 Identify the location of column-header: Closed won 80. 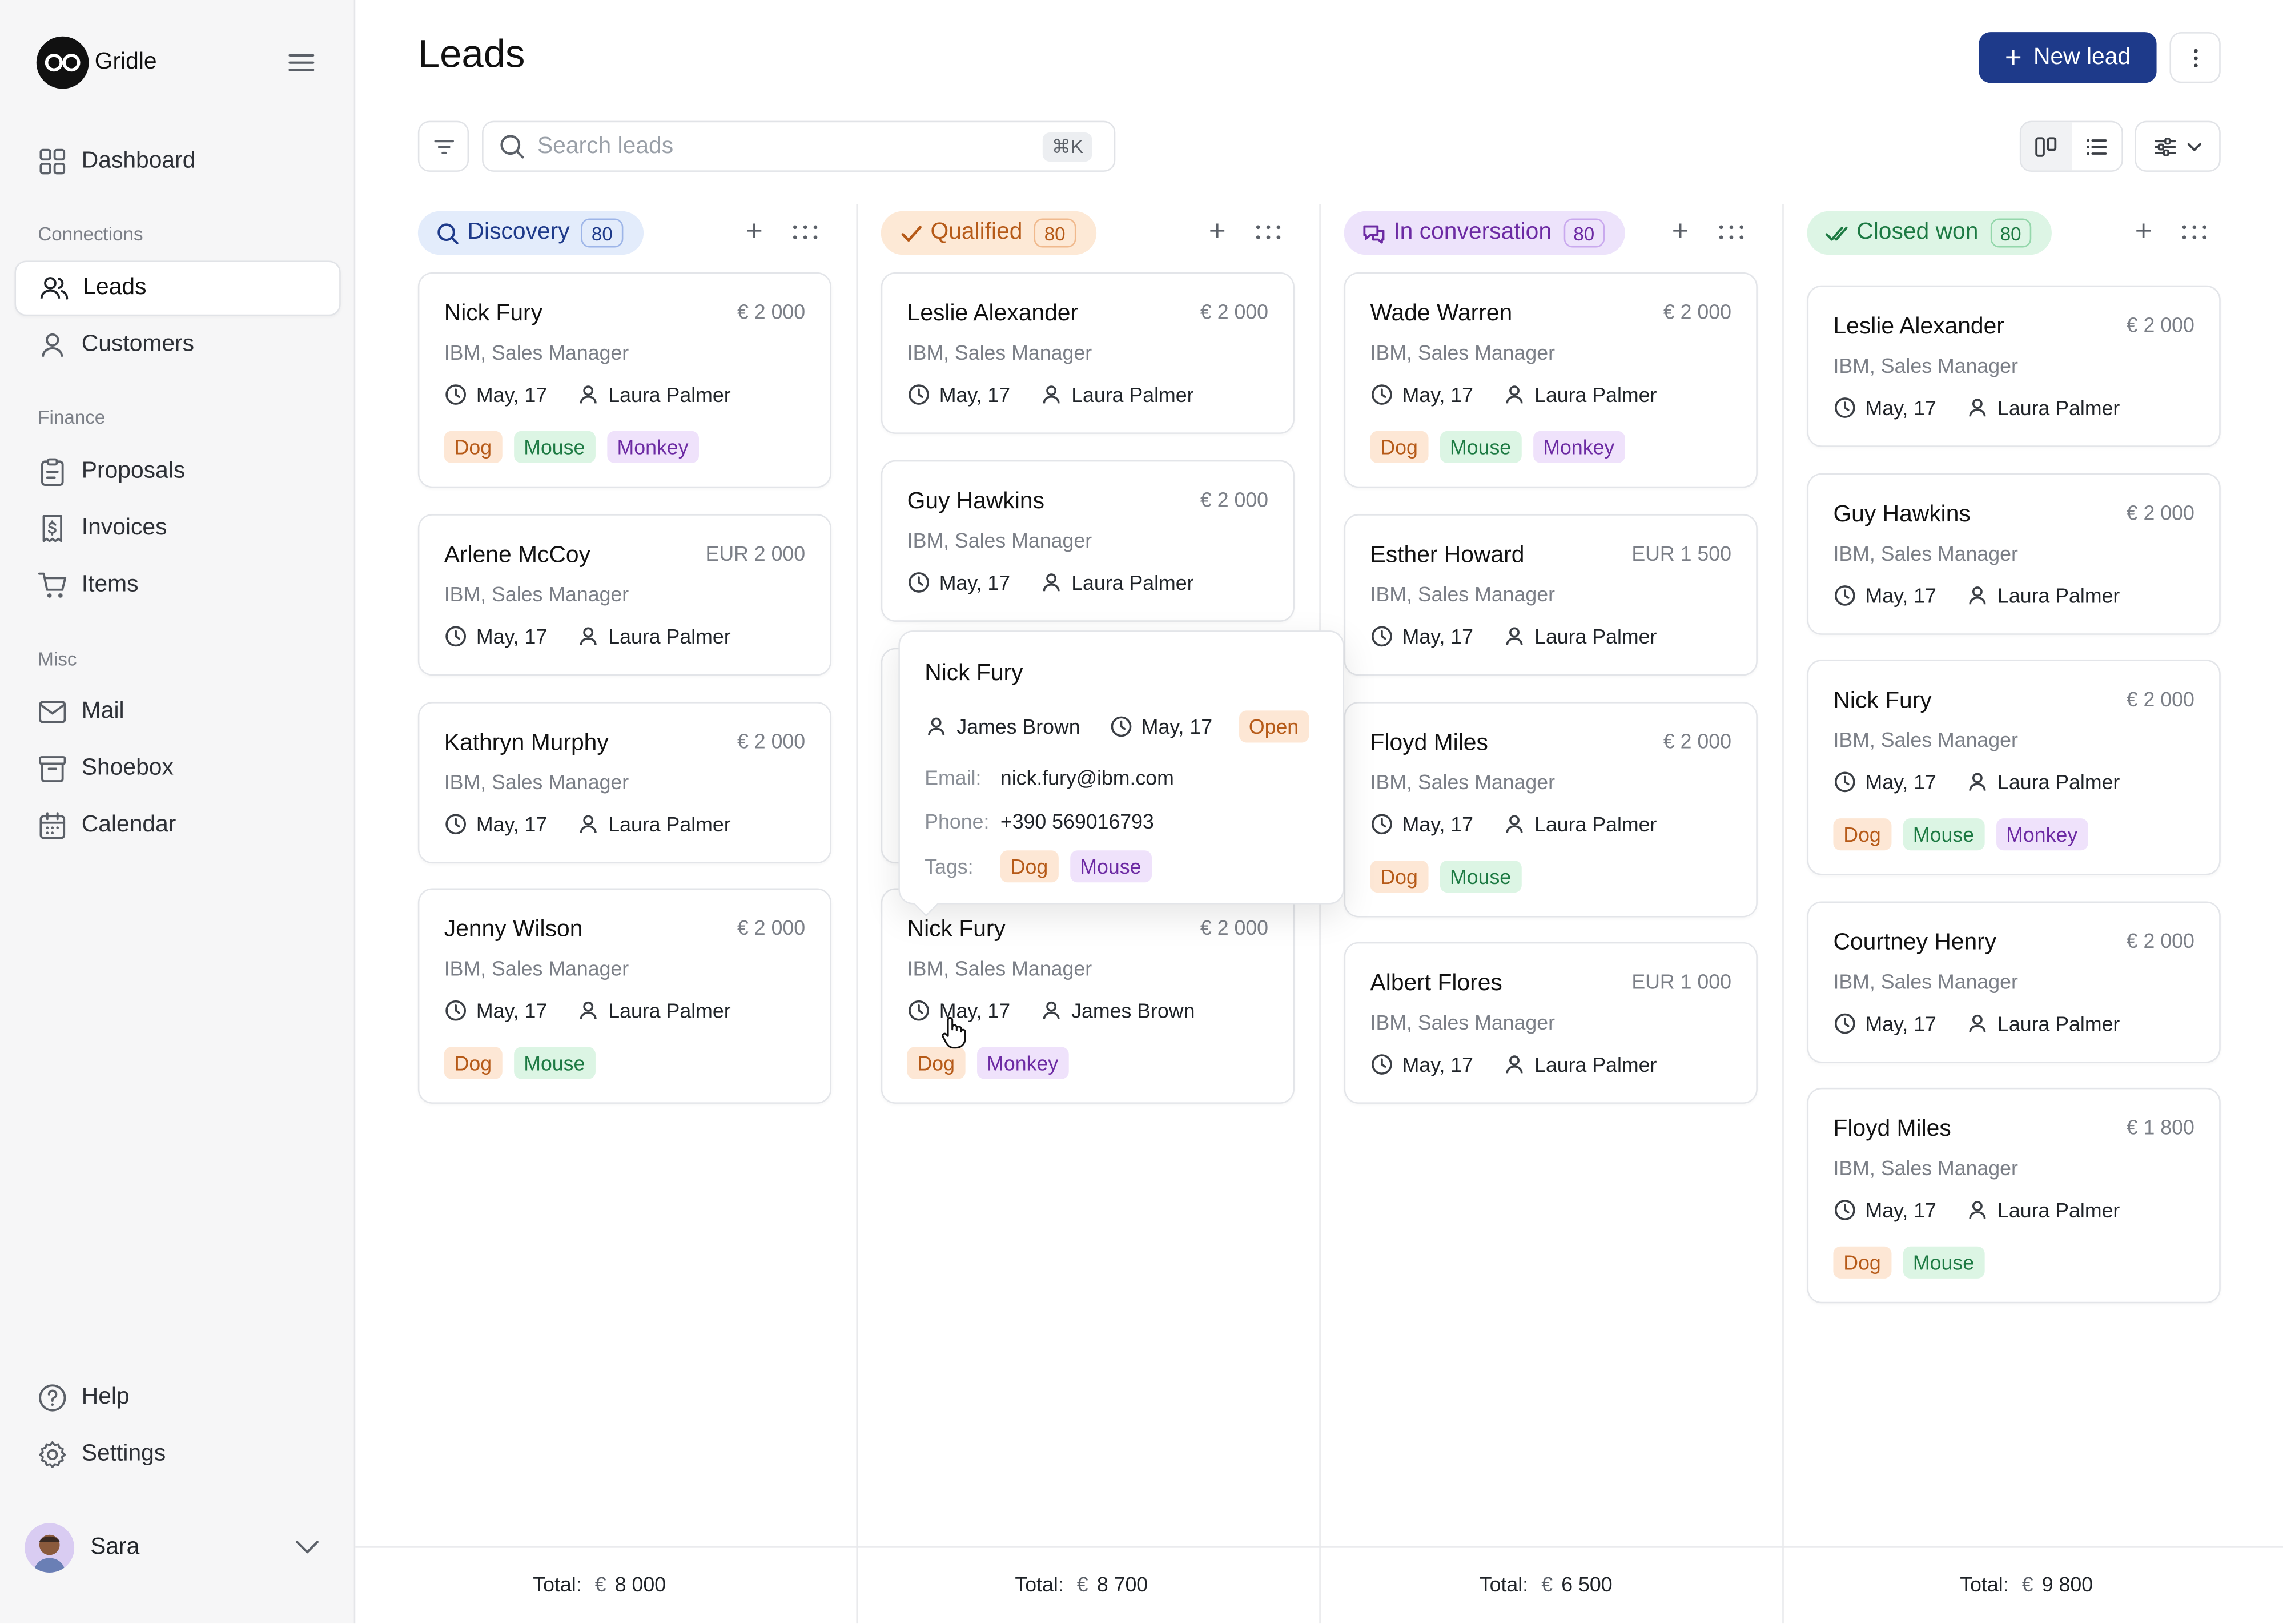
(1929, 233).